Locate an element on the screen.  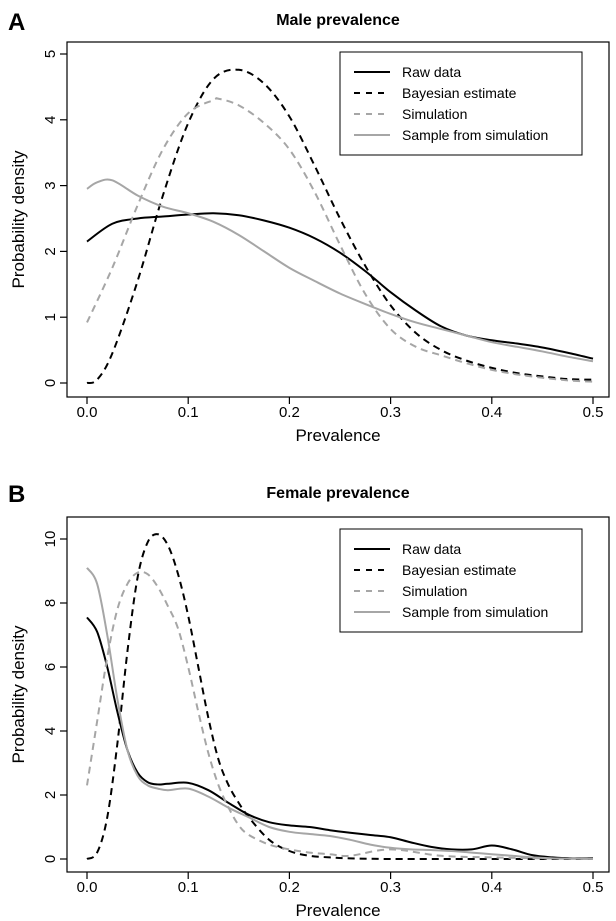
y-tick-label: 1 is located at coordinates (50, 317).